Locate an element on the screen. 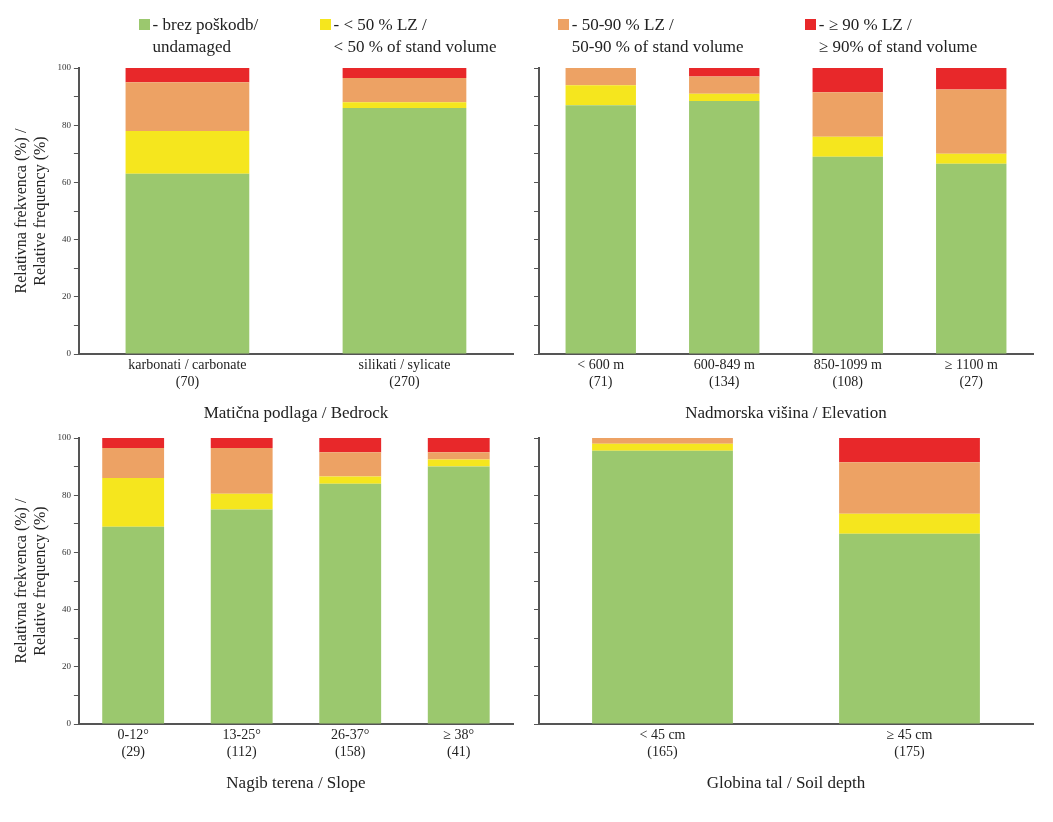  x-tick-label: 850-1099 m (108) is located at coordinates (847, 373).